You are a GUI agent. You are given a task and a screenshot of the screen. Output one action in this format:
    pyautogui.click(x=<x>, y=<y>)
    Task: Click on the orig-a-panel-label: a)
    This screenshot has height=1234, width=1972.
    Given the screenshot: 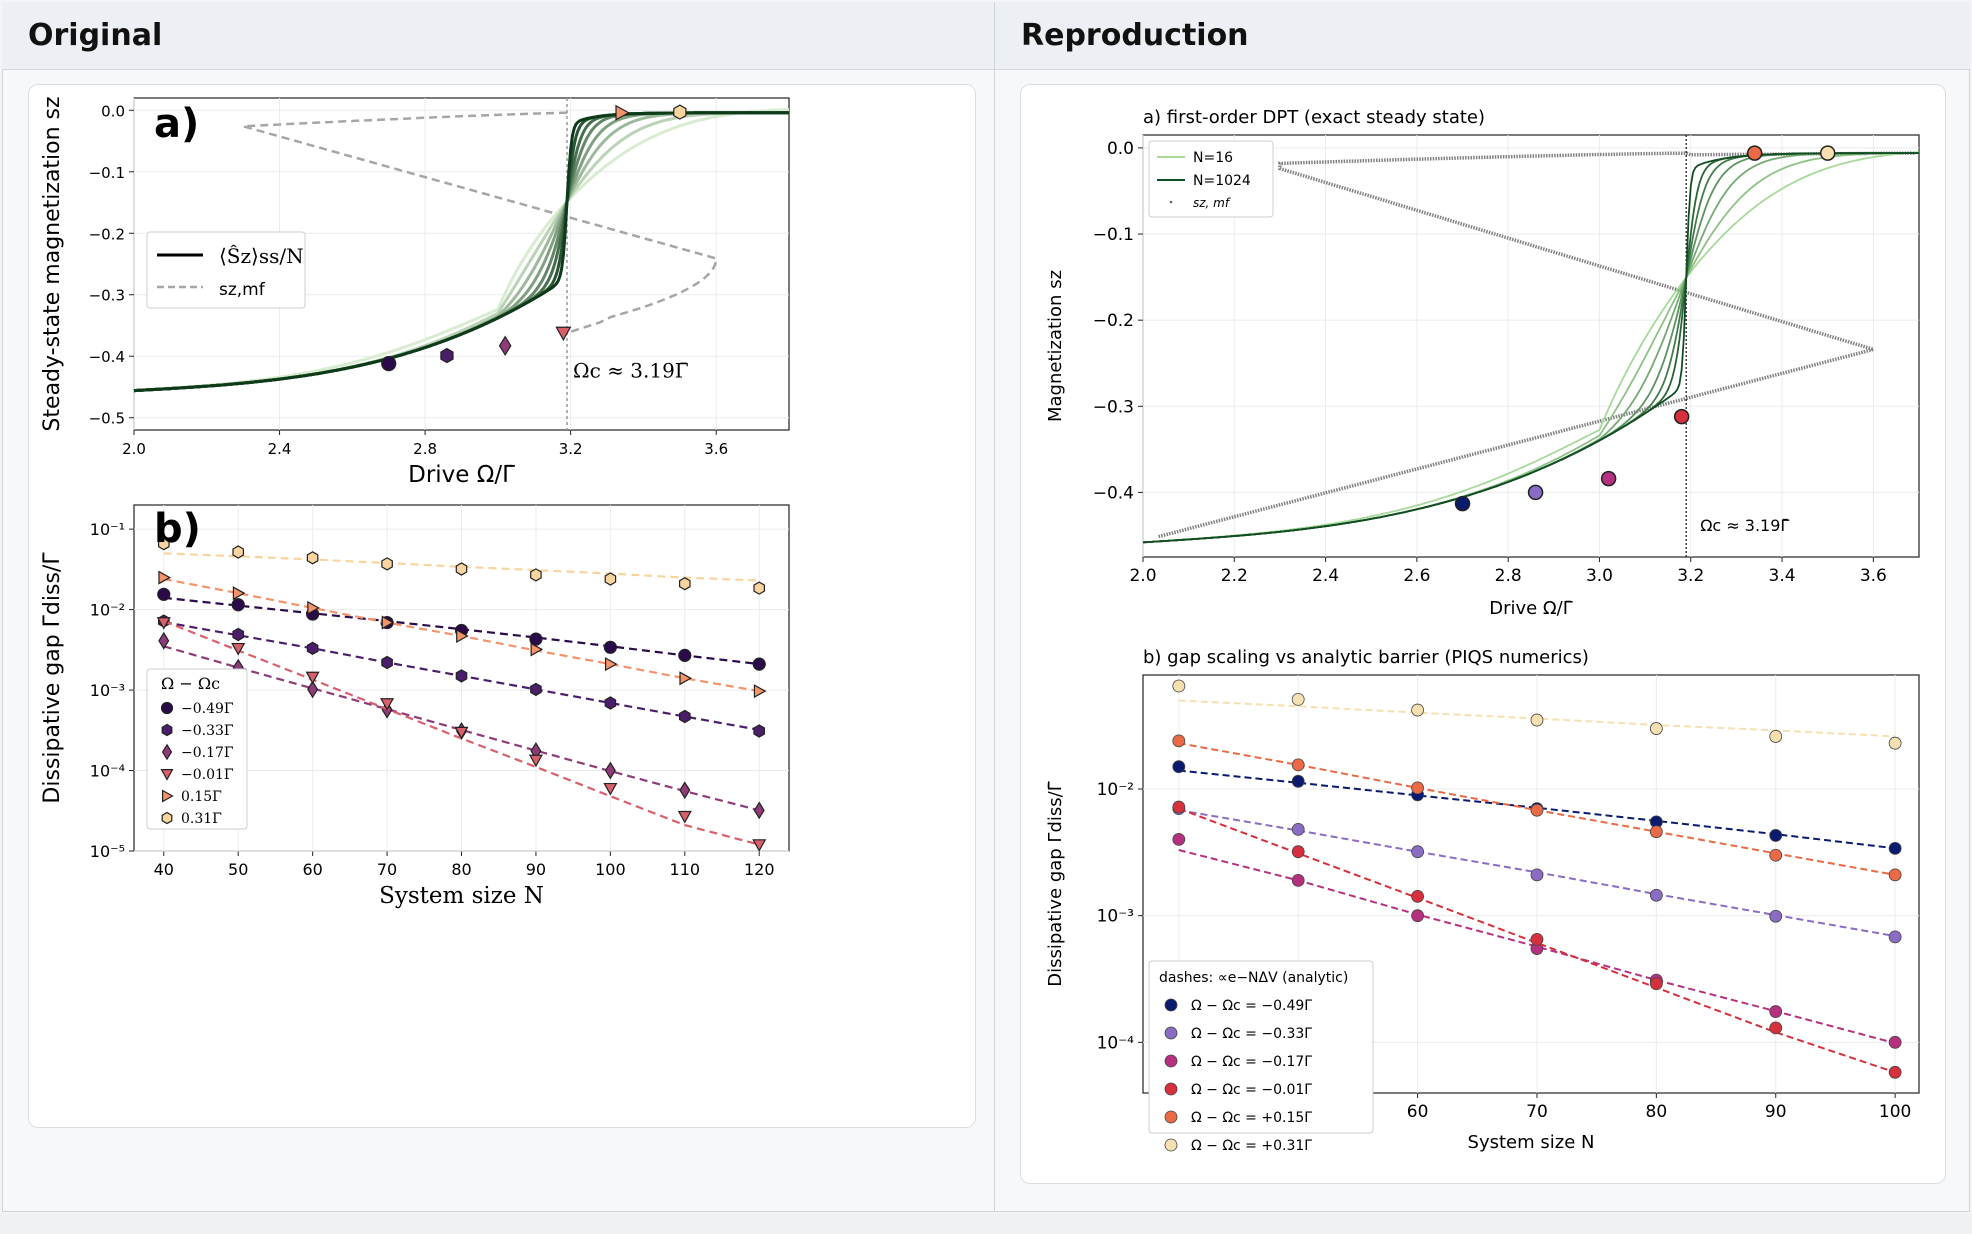 What is the action you would take?
    pyautogui.click(x=176, y=124)
    